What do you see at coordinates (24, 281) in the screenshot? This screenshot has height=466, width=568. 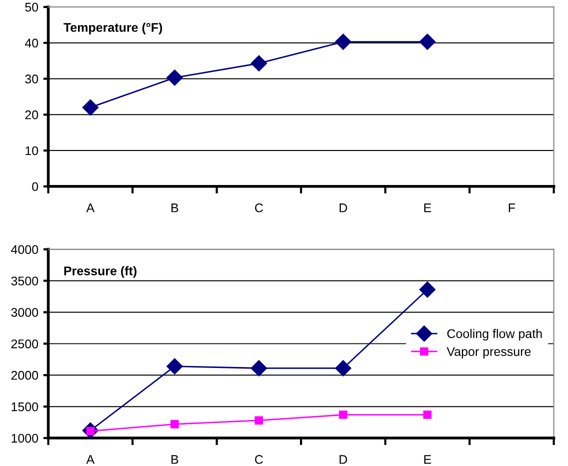 I see `y-tick-label: 3500` at bounding box center [24, 281].